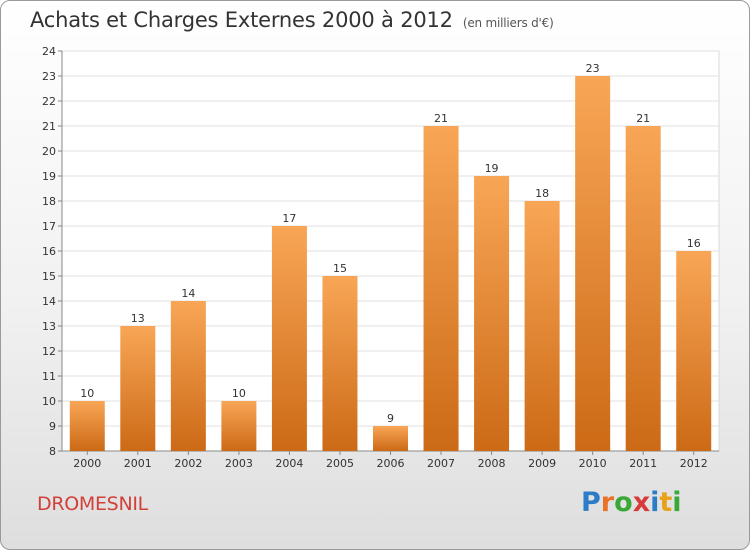 The height and width of the screenshot is (550, 750). What do you see at coordinates (508, 23) in the screenshot?
I see `chart-unit: (en milliers d'€)` at bounding box center [508, 23].